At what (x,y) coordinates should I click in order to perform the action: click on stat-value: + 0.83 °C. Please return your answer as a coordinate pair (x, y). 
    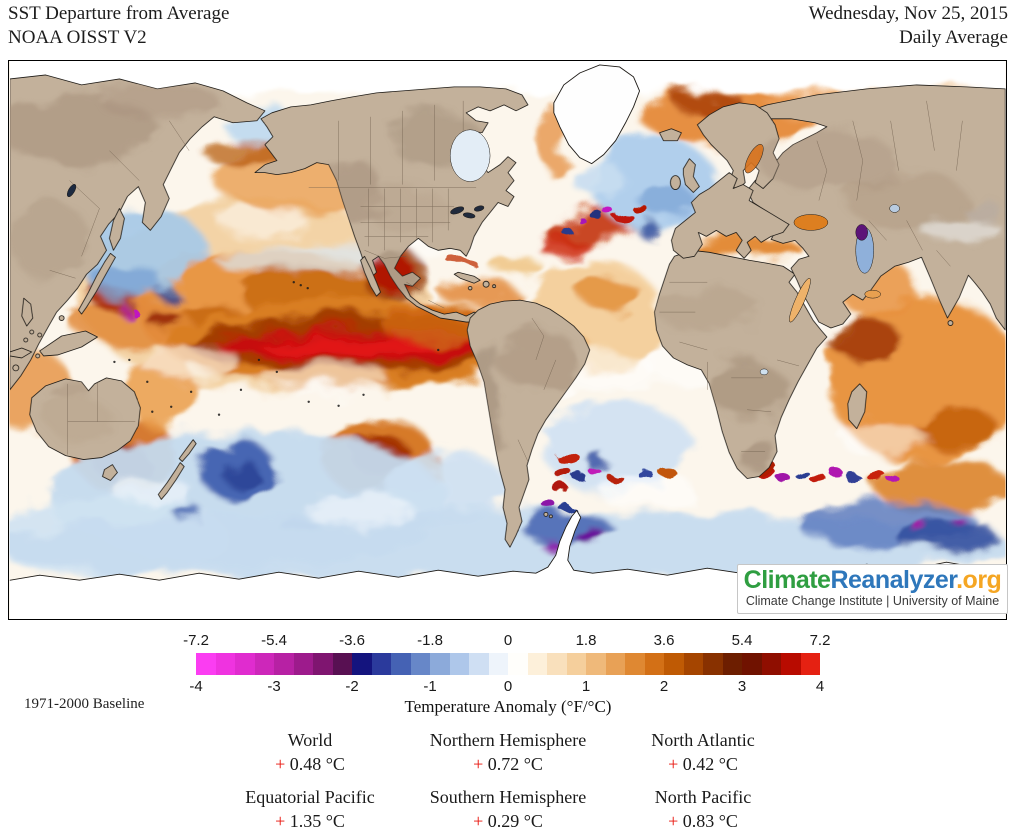
    Looking at the image, I should click on (703, 821).